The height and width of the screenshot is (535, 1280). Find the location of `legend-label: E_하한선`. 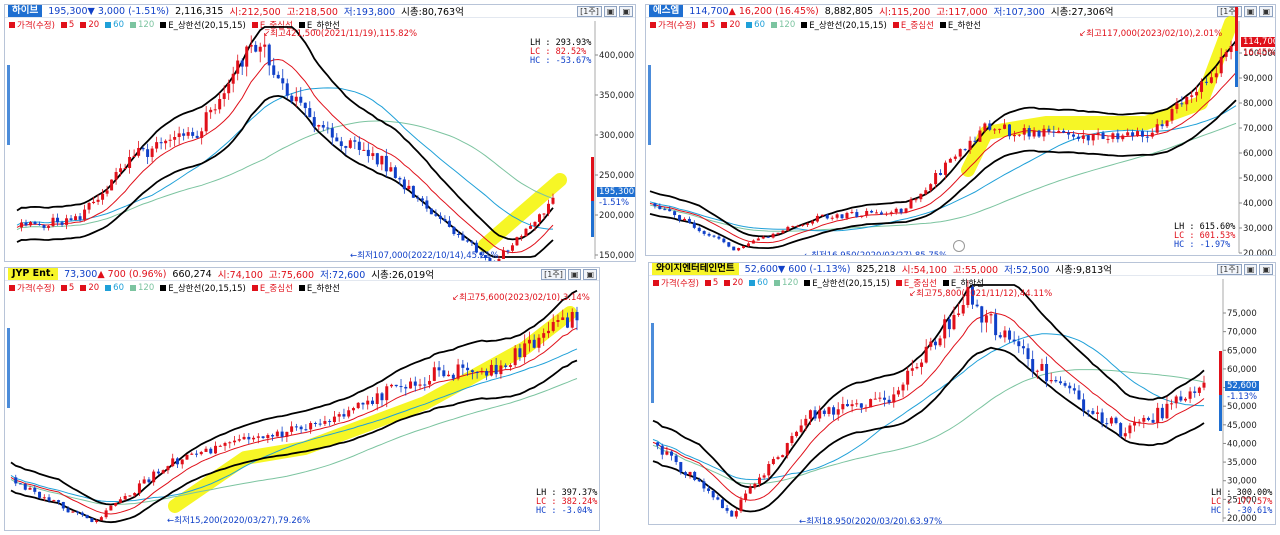

legend-label: E_하한선 is located at coordinates (323, 289).